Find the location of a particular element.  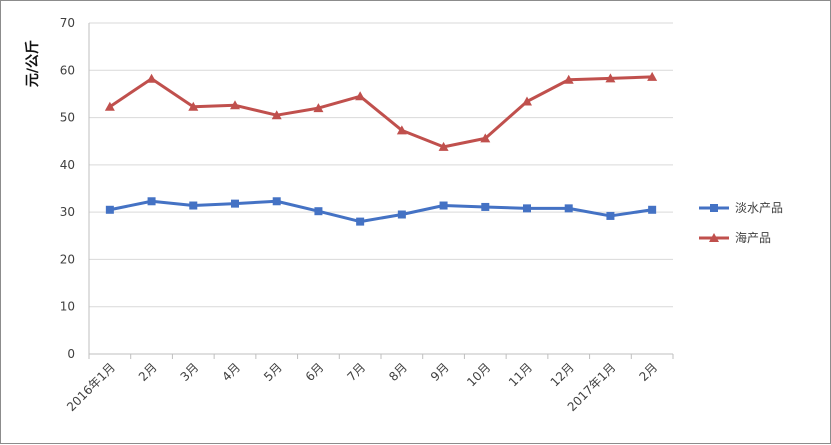

x-tick-label: 6月 is located at coordinates (315, 372).